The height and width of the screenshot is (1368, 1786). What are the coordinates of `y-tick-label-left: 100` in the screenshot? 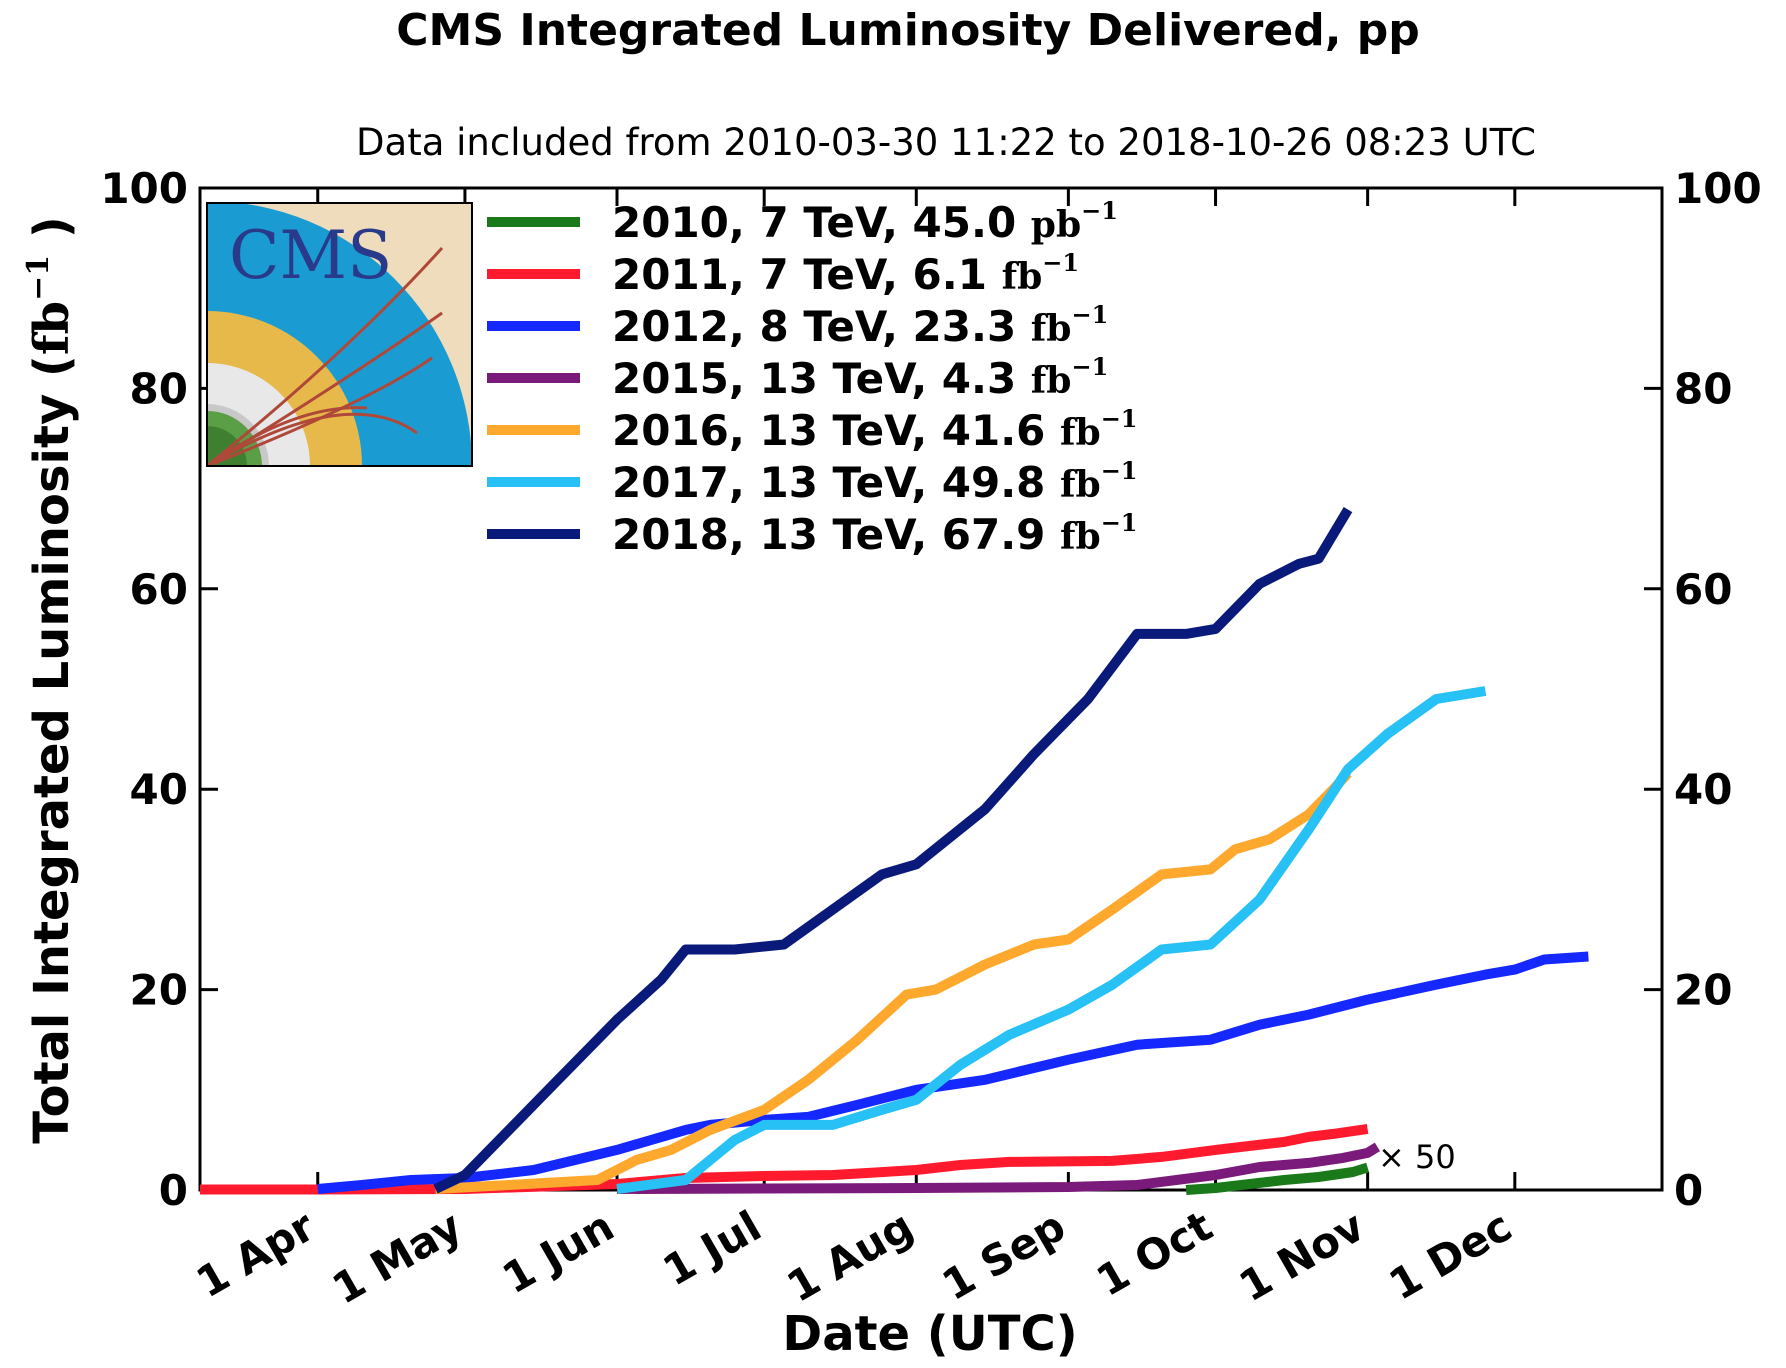 It's located at (144, 188).